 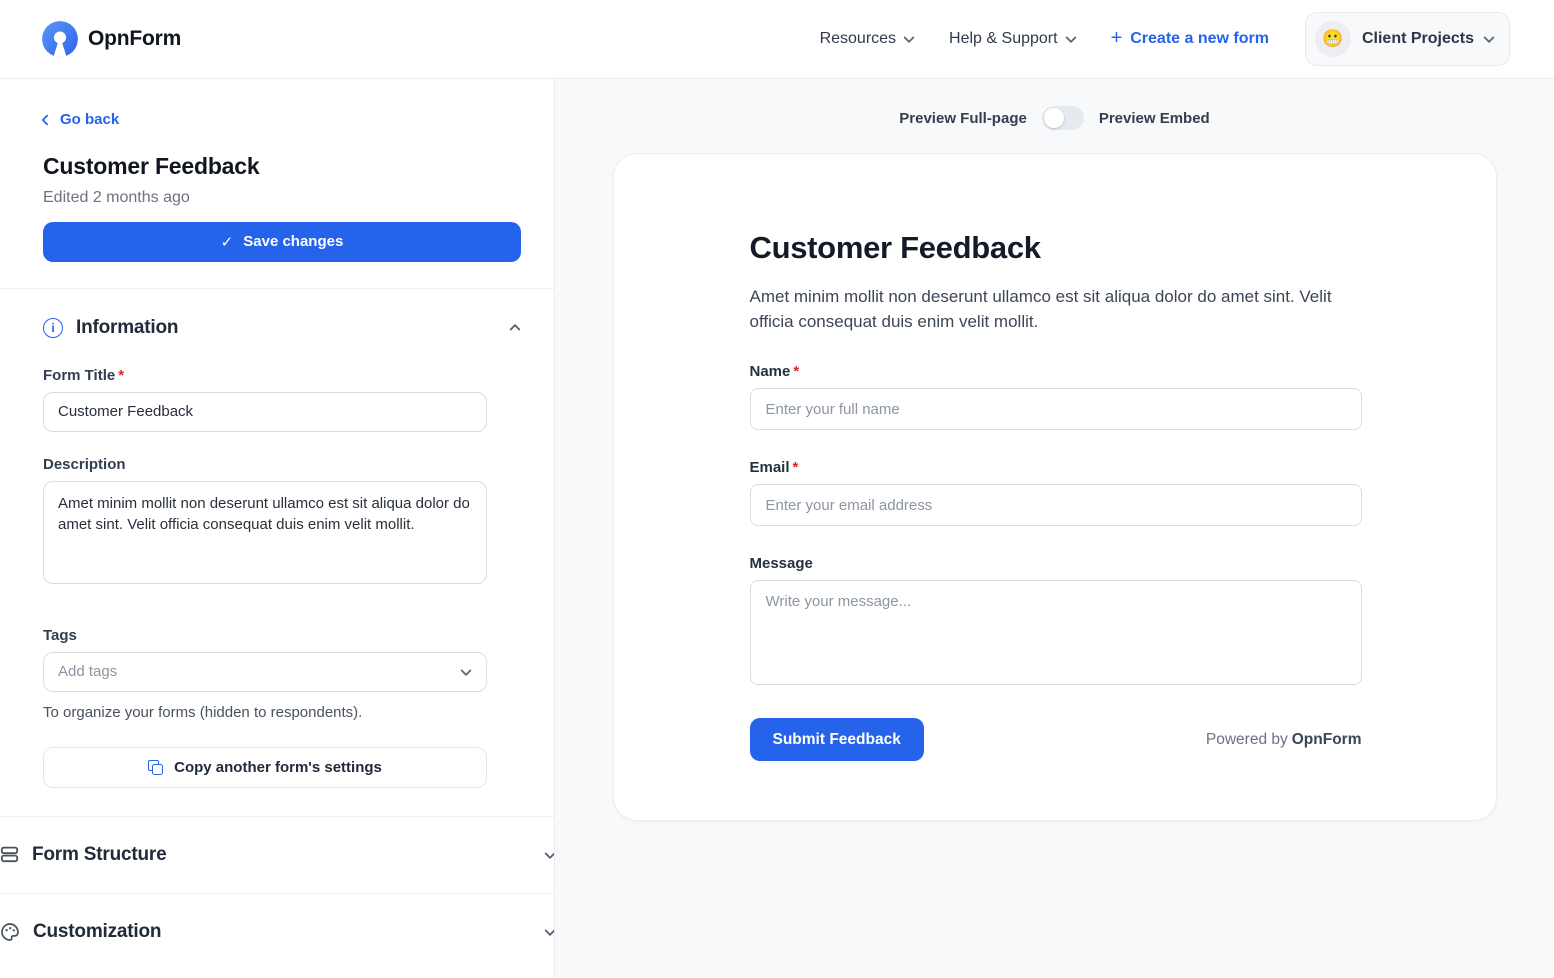 I want to click on go-back-link: Go back, so click(x=80, y=119).